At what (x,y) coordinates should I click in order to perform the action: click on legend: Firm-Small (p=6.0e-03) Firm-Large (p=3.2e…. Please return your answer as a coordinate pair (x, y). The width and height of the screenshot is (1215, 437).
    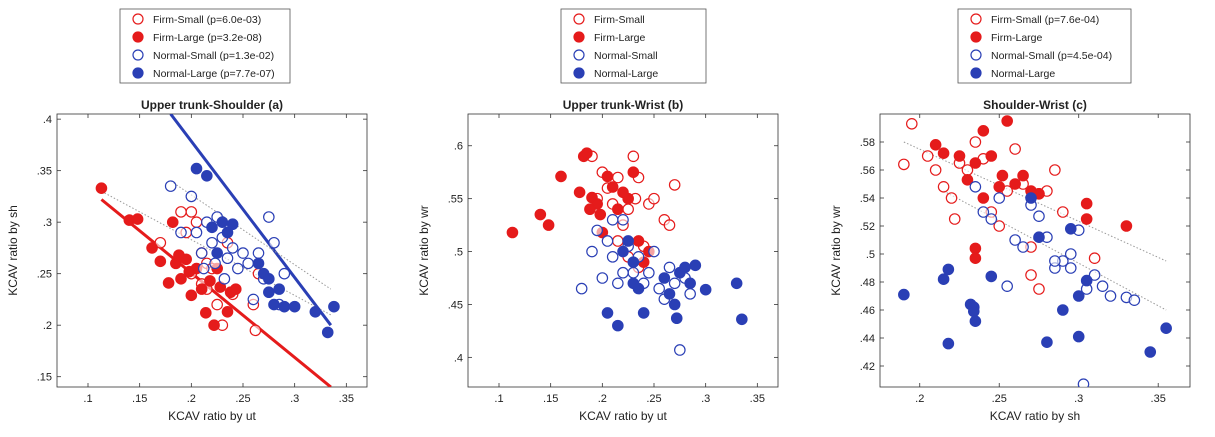
    Looking at the image, I should click on (205, 46).